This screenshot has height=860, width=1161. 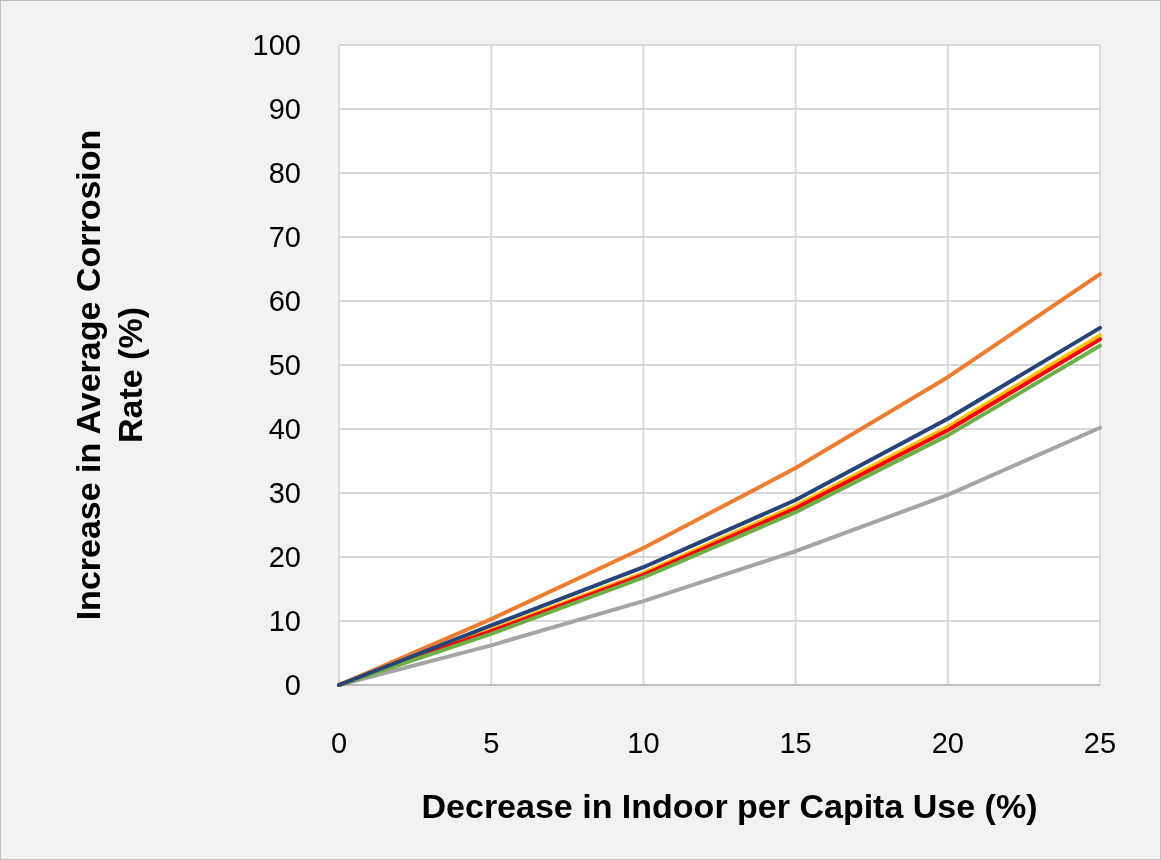 I want to click on y-tick-label: 70, so click(x=284, y=237).